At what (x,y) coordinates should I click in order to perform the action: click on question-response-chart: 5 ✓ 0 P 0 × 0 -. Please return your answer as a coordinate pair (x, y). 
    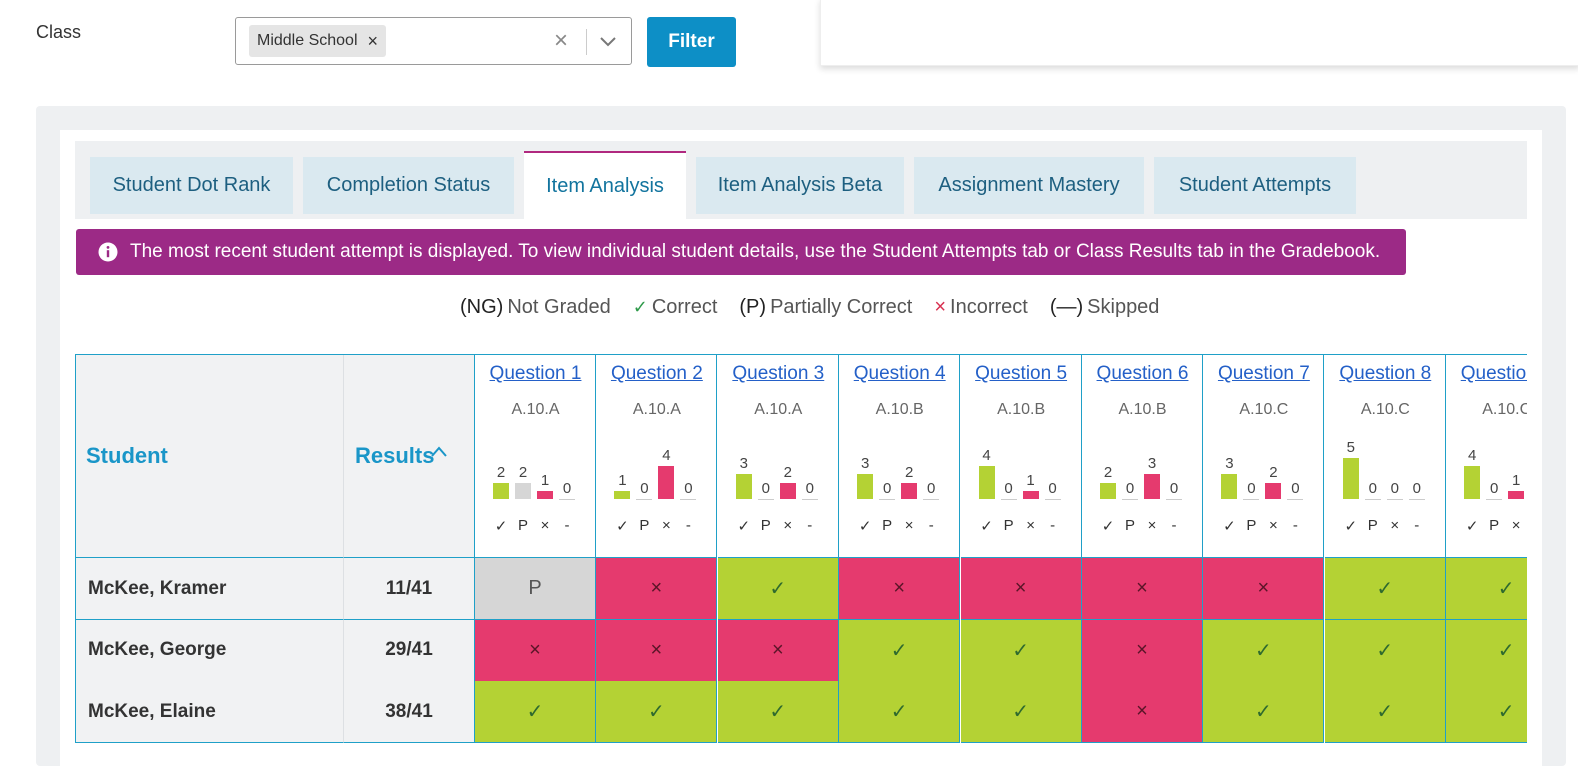
    Looking at the image, I should click on (1385, 492).